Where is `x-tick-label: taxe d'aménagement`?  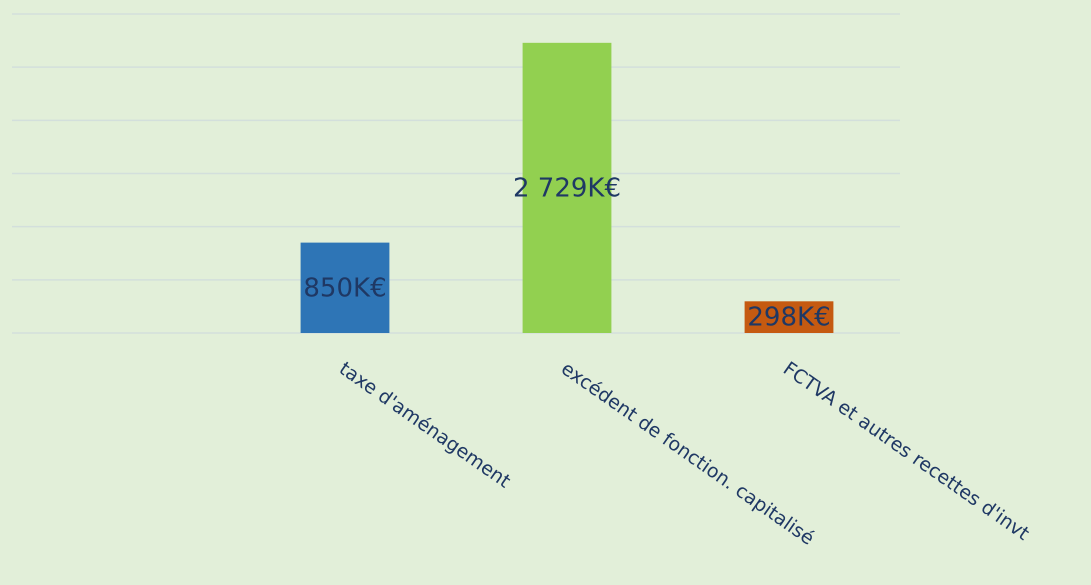
x-tick-label: taxe d'aménagement is located at coordinates (425, 425).